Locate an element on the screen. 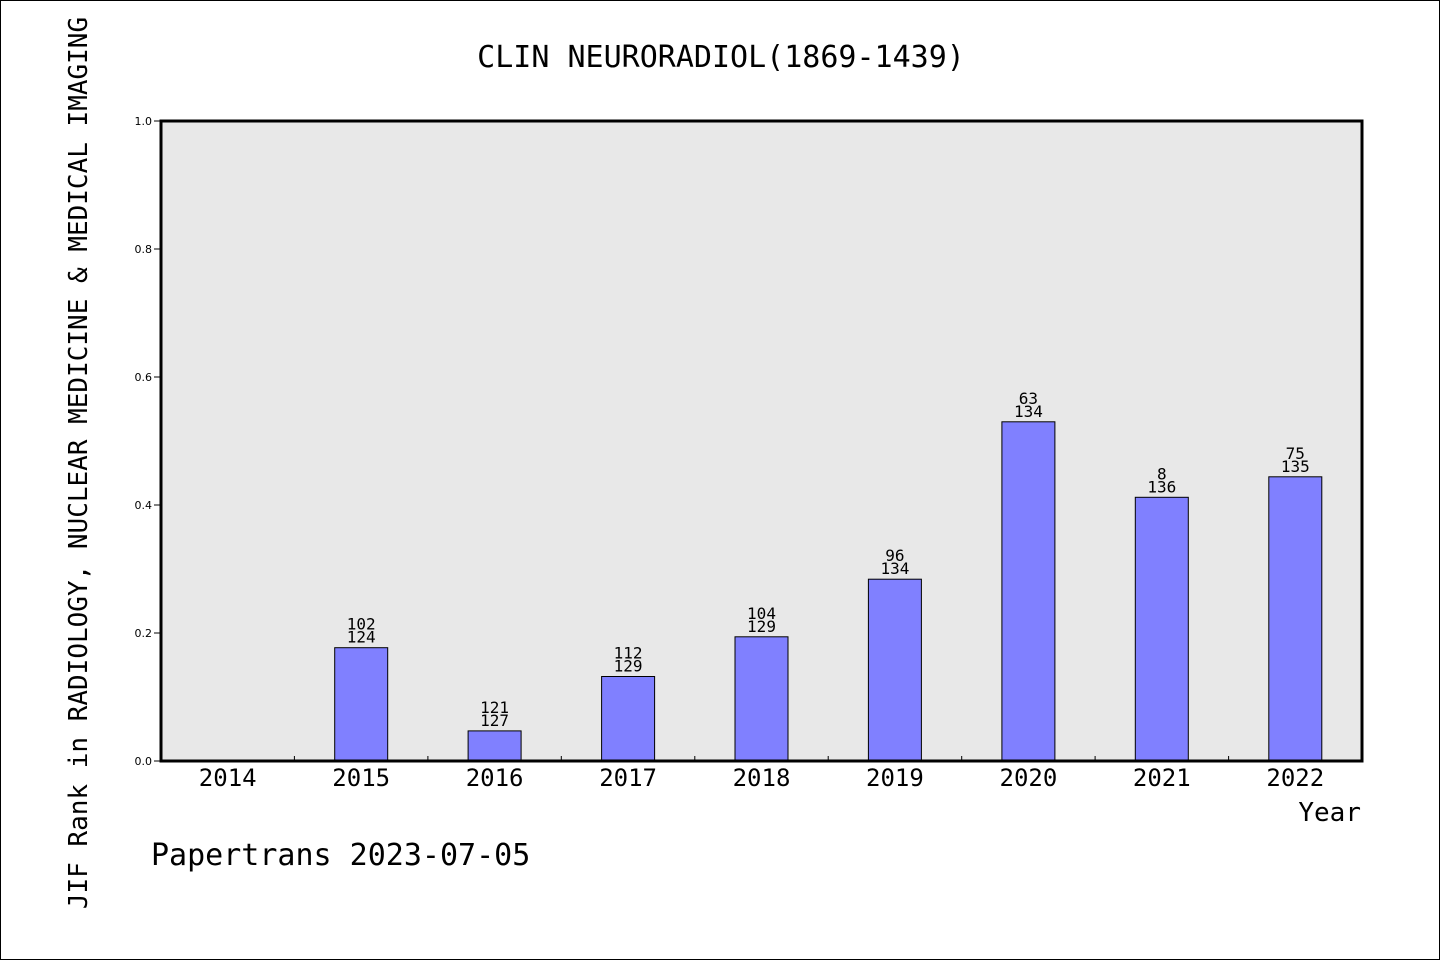 Image resolution: width=1440 pixels, height=961 pixels. rank-label-2020: 63 is located at coordinates (1028, 398).